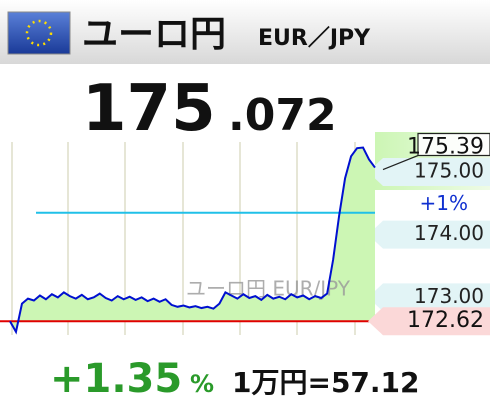 The height and width of the screenshot is (405, 490). Describe the element at coordinates (154, 34) in the screenshot. I see `title: ユーロ円` at that location.